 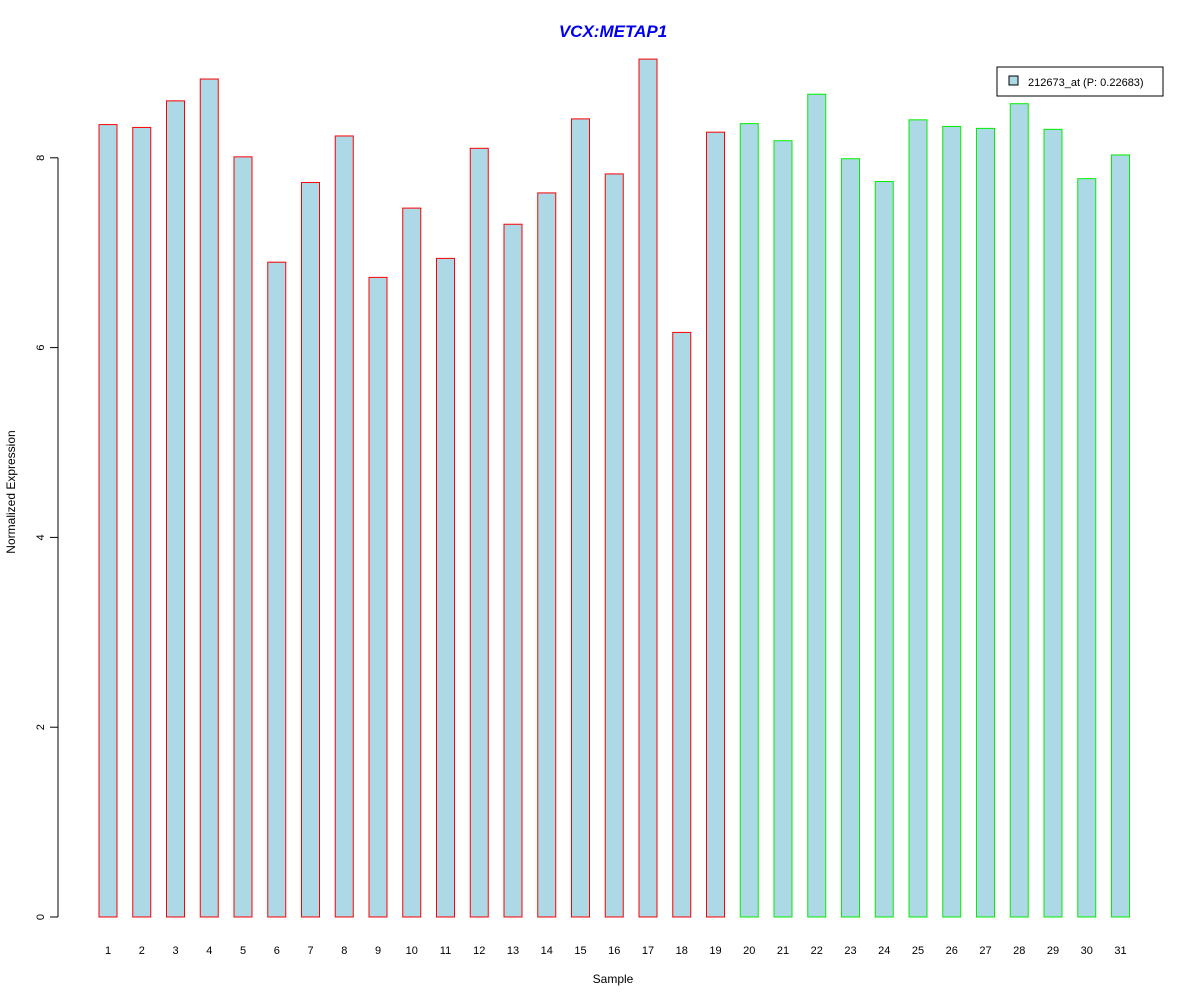 What do you see at coordinates (479, 951) in the screenshot?
I see `x-tick-label: 12` at bounding box center [479, 951].